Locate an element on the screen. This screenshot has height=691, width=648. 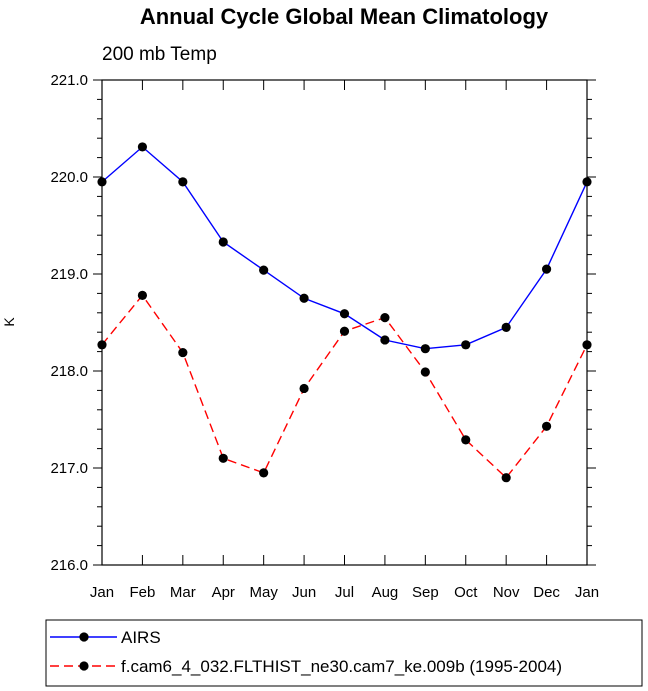
y-tick-labels: 216.0 217.0 218.0 219.0 220.0 221.0 is located at coordinates (69, 323).